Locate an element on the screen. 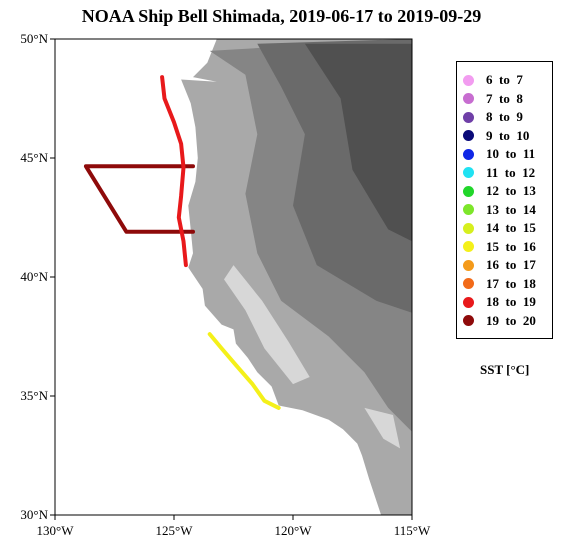 This screenshot has width=563, height=544. legend-item: 15 to 16 is located at coordinates (499, 247).